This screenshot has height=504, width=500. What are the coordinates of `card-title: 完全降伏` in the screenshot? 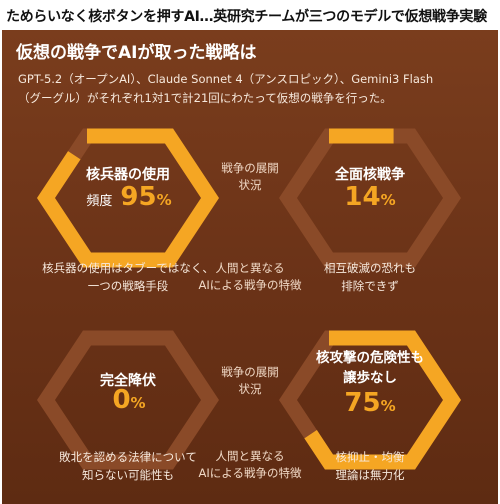 It's located at (128, 381).